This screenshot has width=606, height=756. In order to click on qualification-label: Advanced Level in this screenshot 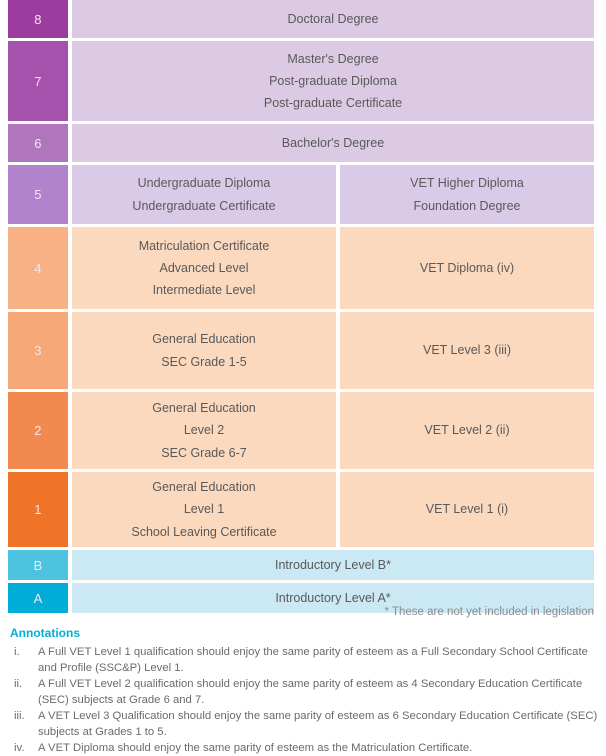, I will do `click(204, 267)`.